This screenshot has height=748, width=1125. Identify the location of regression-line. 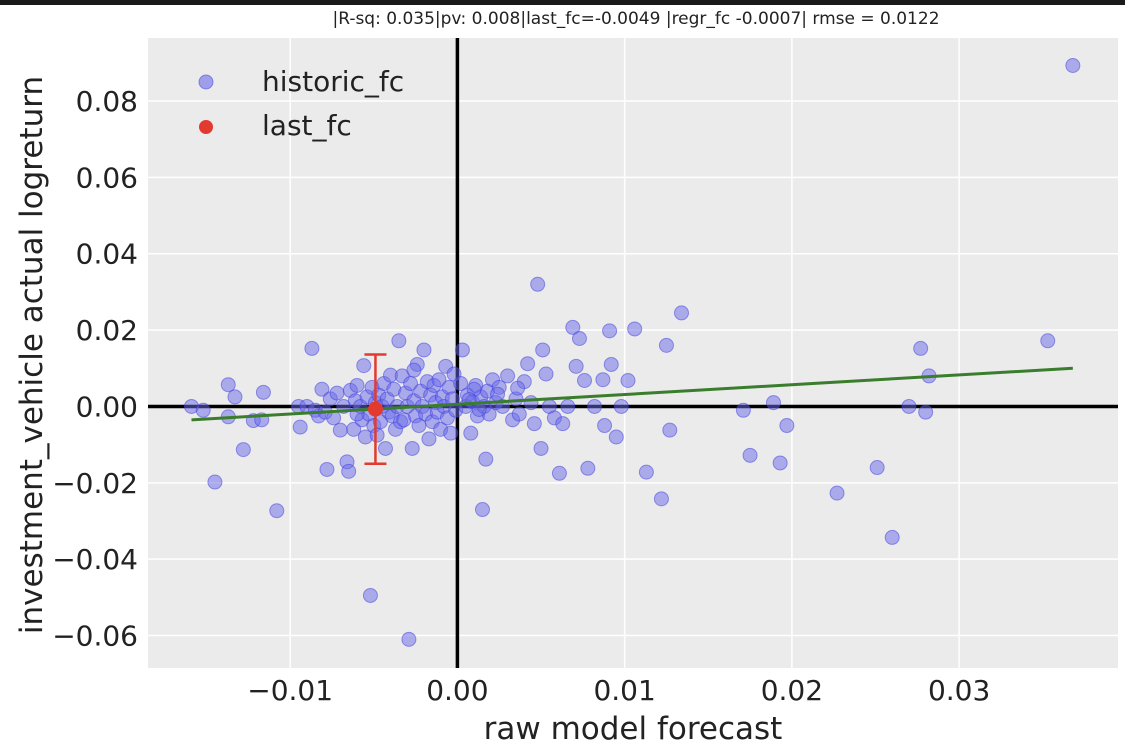
(632, 394).